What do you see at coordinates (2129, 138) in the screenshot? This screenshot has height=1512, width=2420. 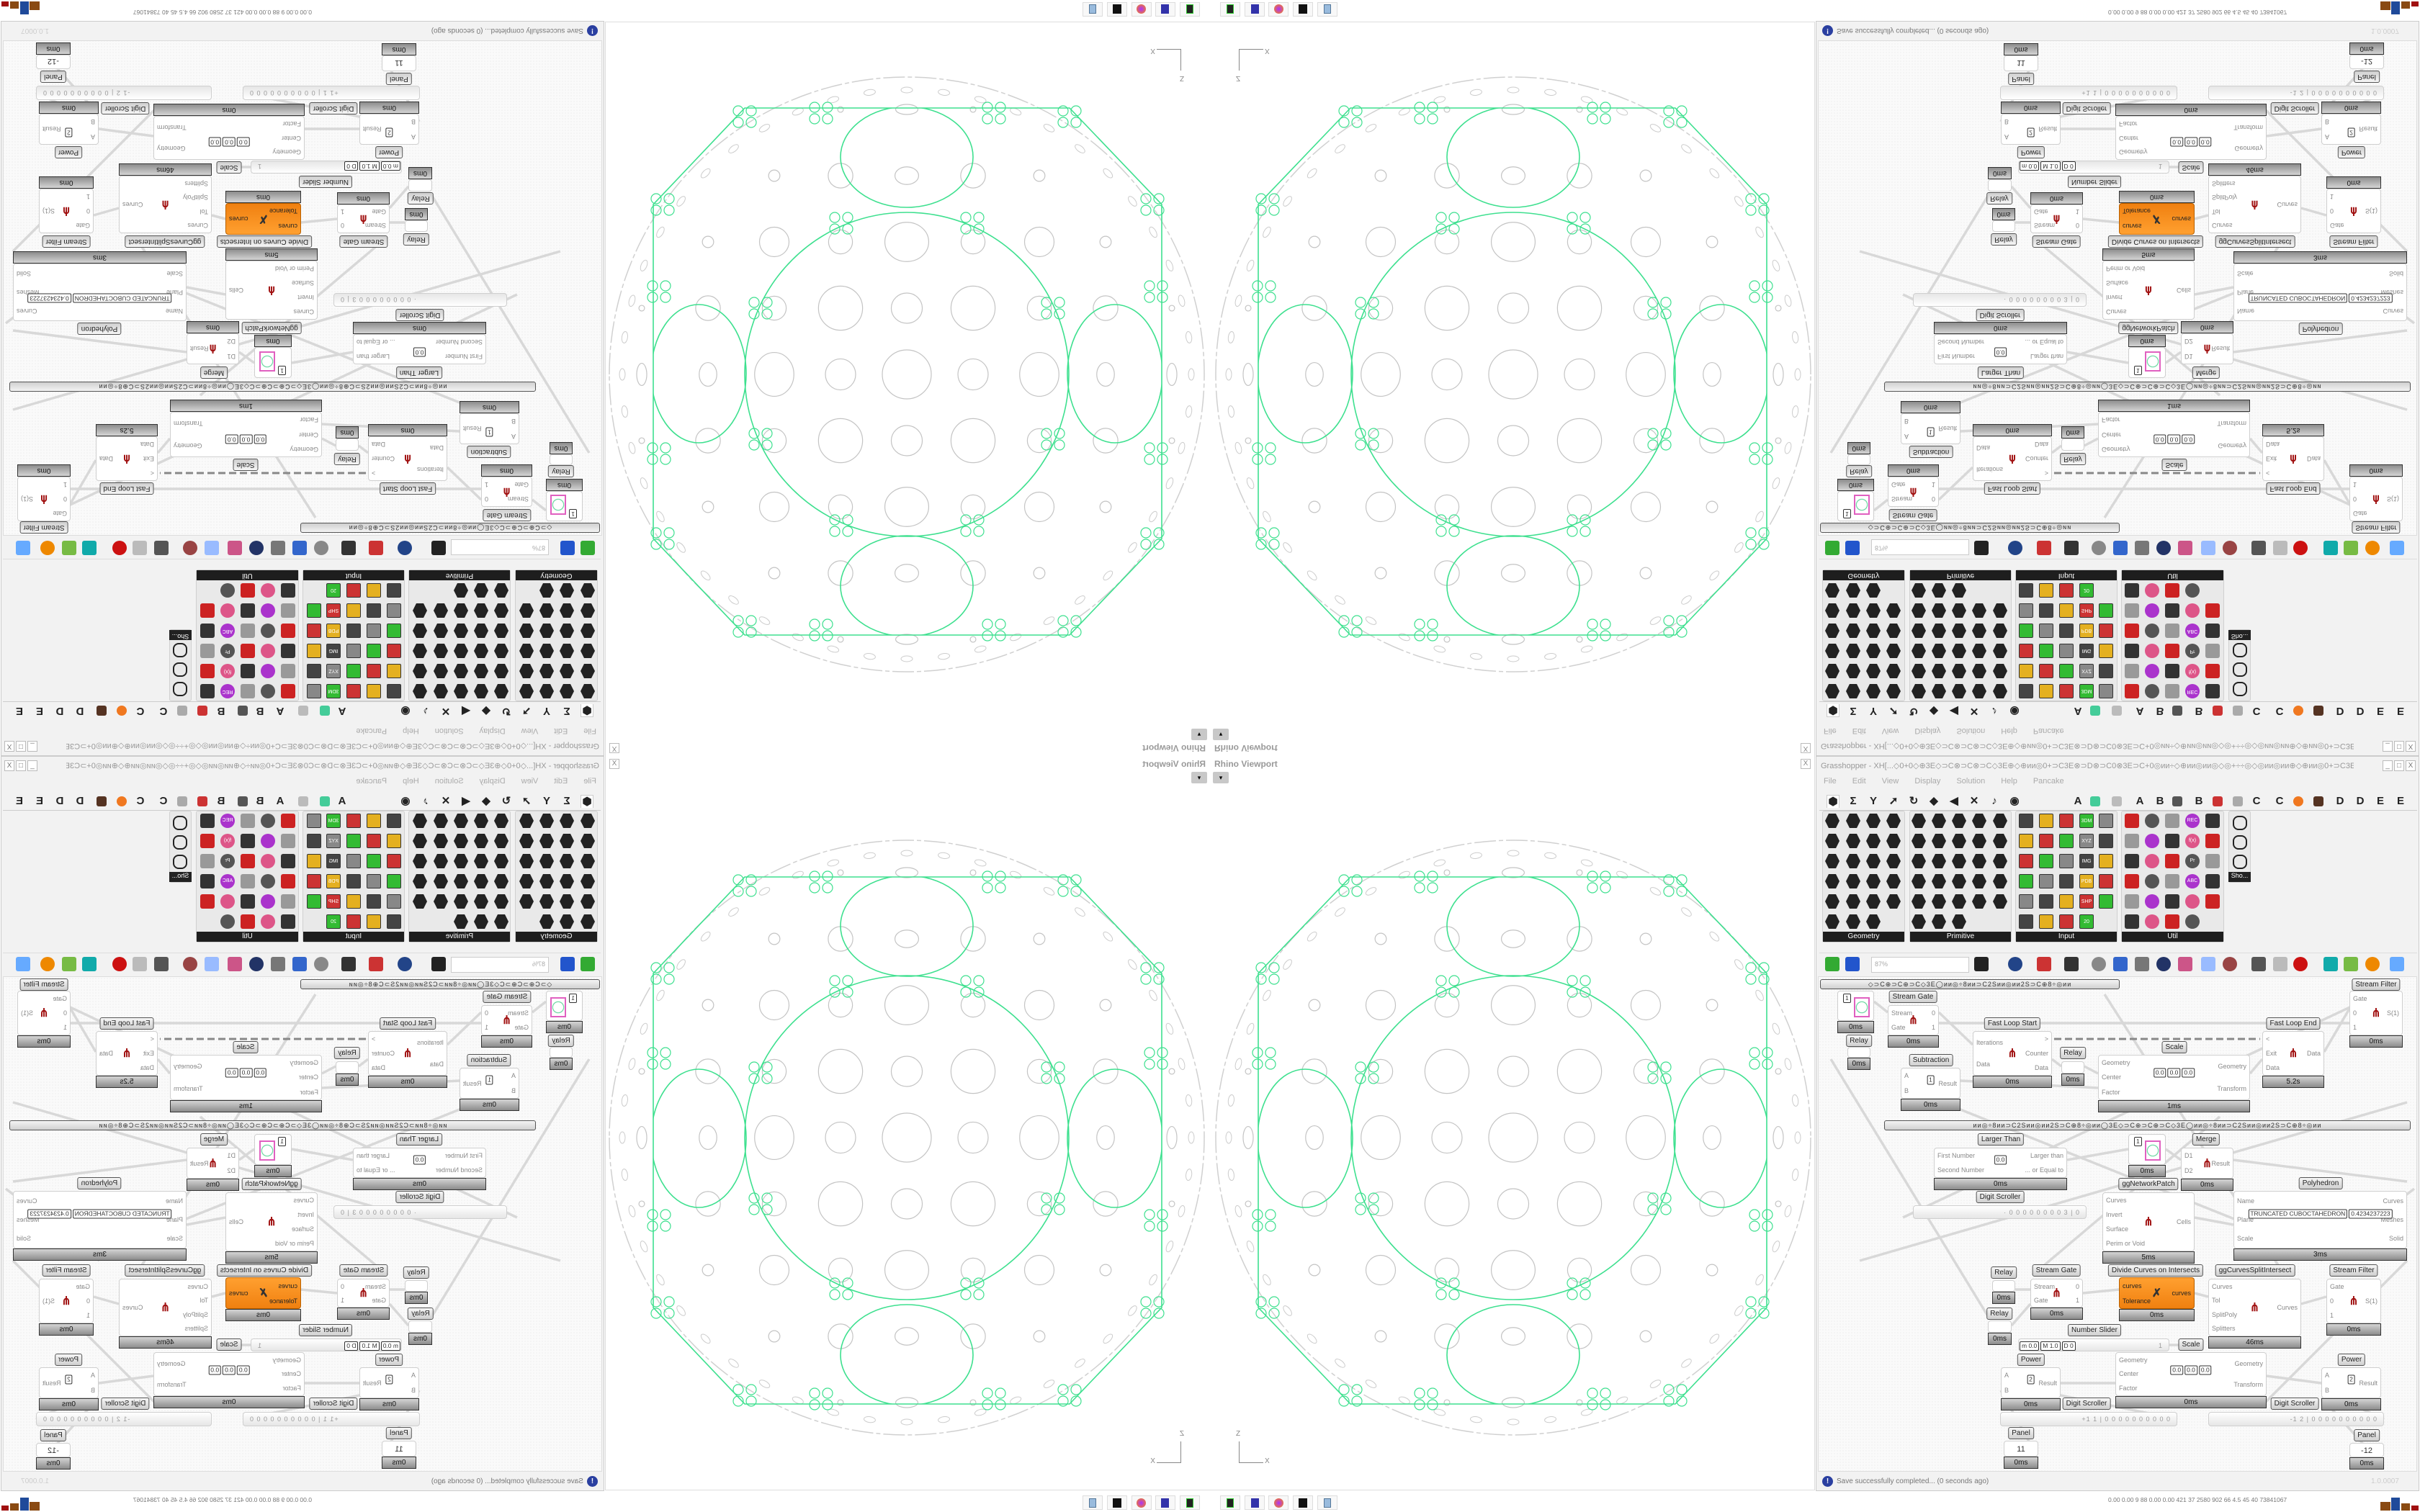 I see `input-center: Center` at bounding box center [2129, 138].